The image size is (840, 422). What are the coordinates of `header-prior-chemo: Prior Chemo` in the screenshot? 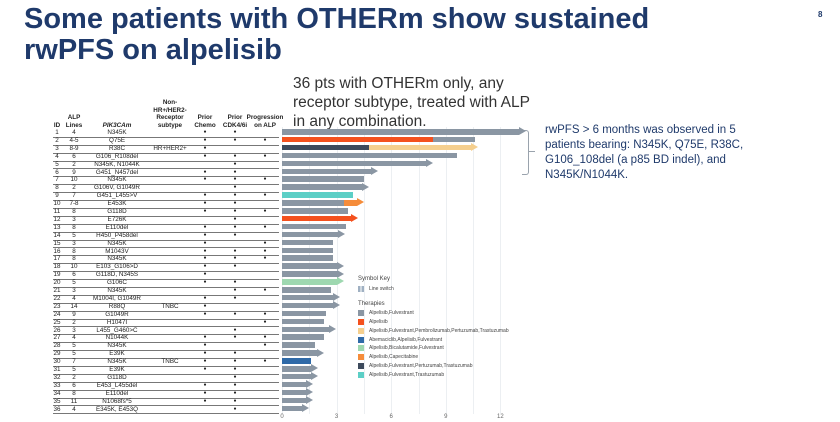 It's located at (205, 121).